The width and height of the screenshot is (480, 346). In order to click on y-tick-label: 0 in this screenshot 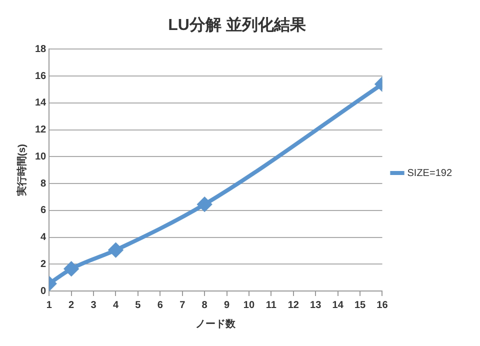, I will do `click(43, 291)`.